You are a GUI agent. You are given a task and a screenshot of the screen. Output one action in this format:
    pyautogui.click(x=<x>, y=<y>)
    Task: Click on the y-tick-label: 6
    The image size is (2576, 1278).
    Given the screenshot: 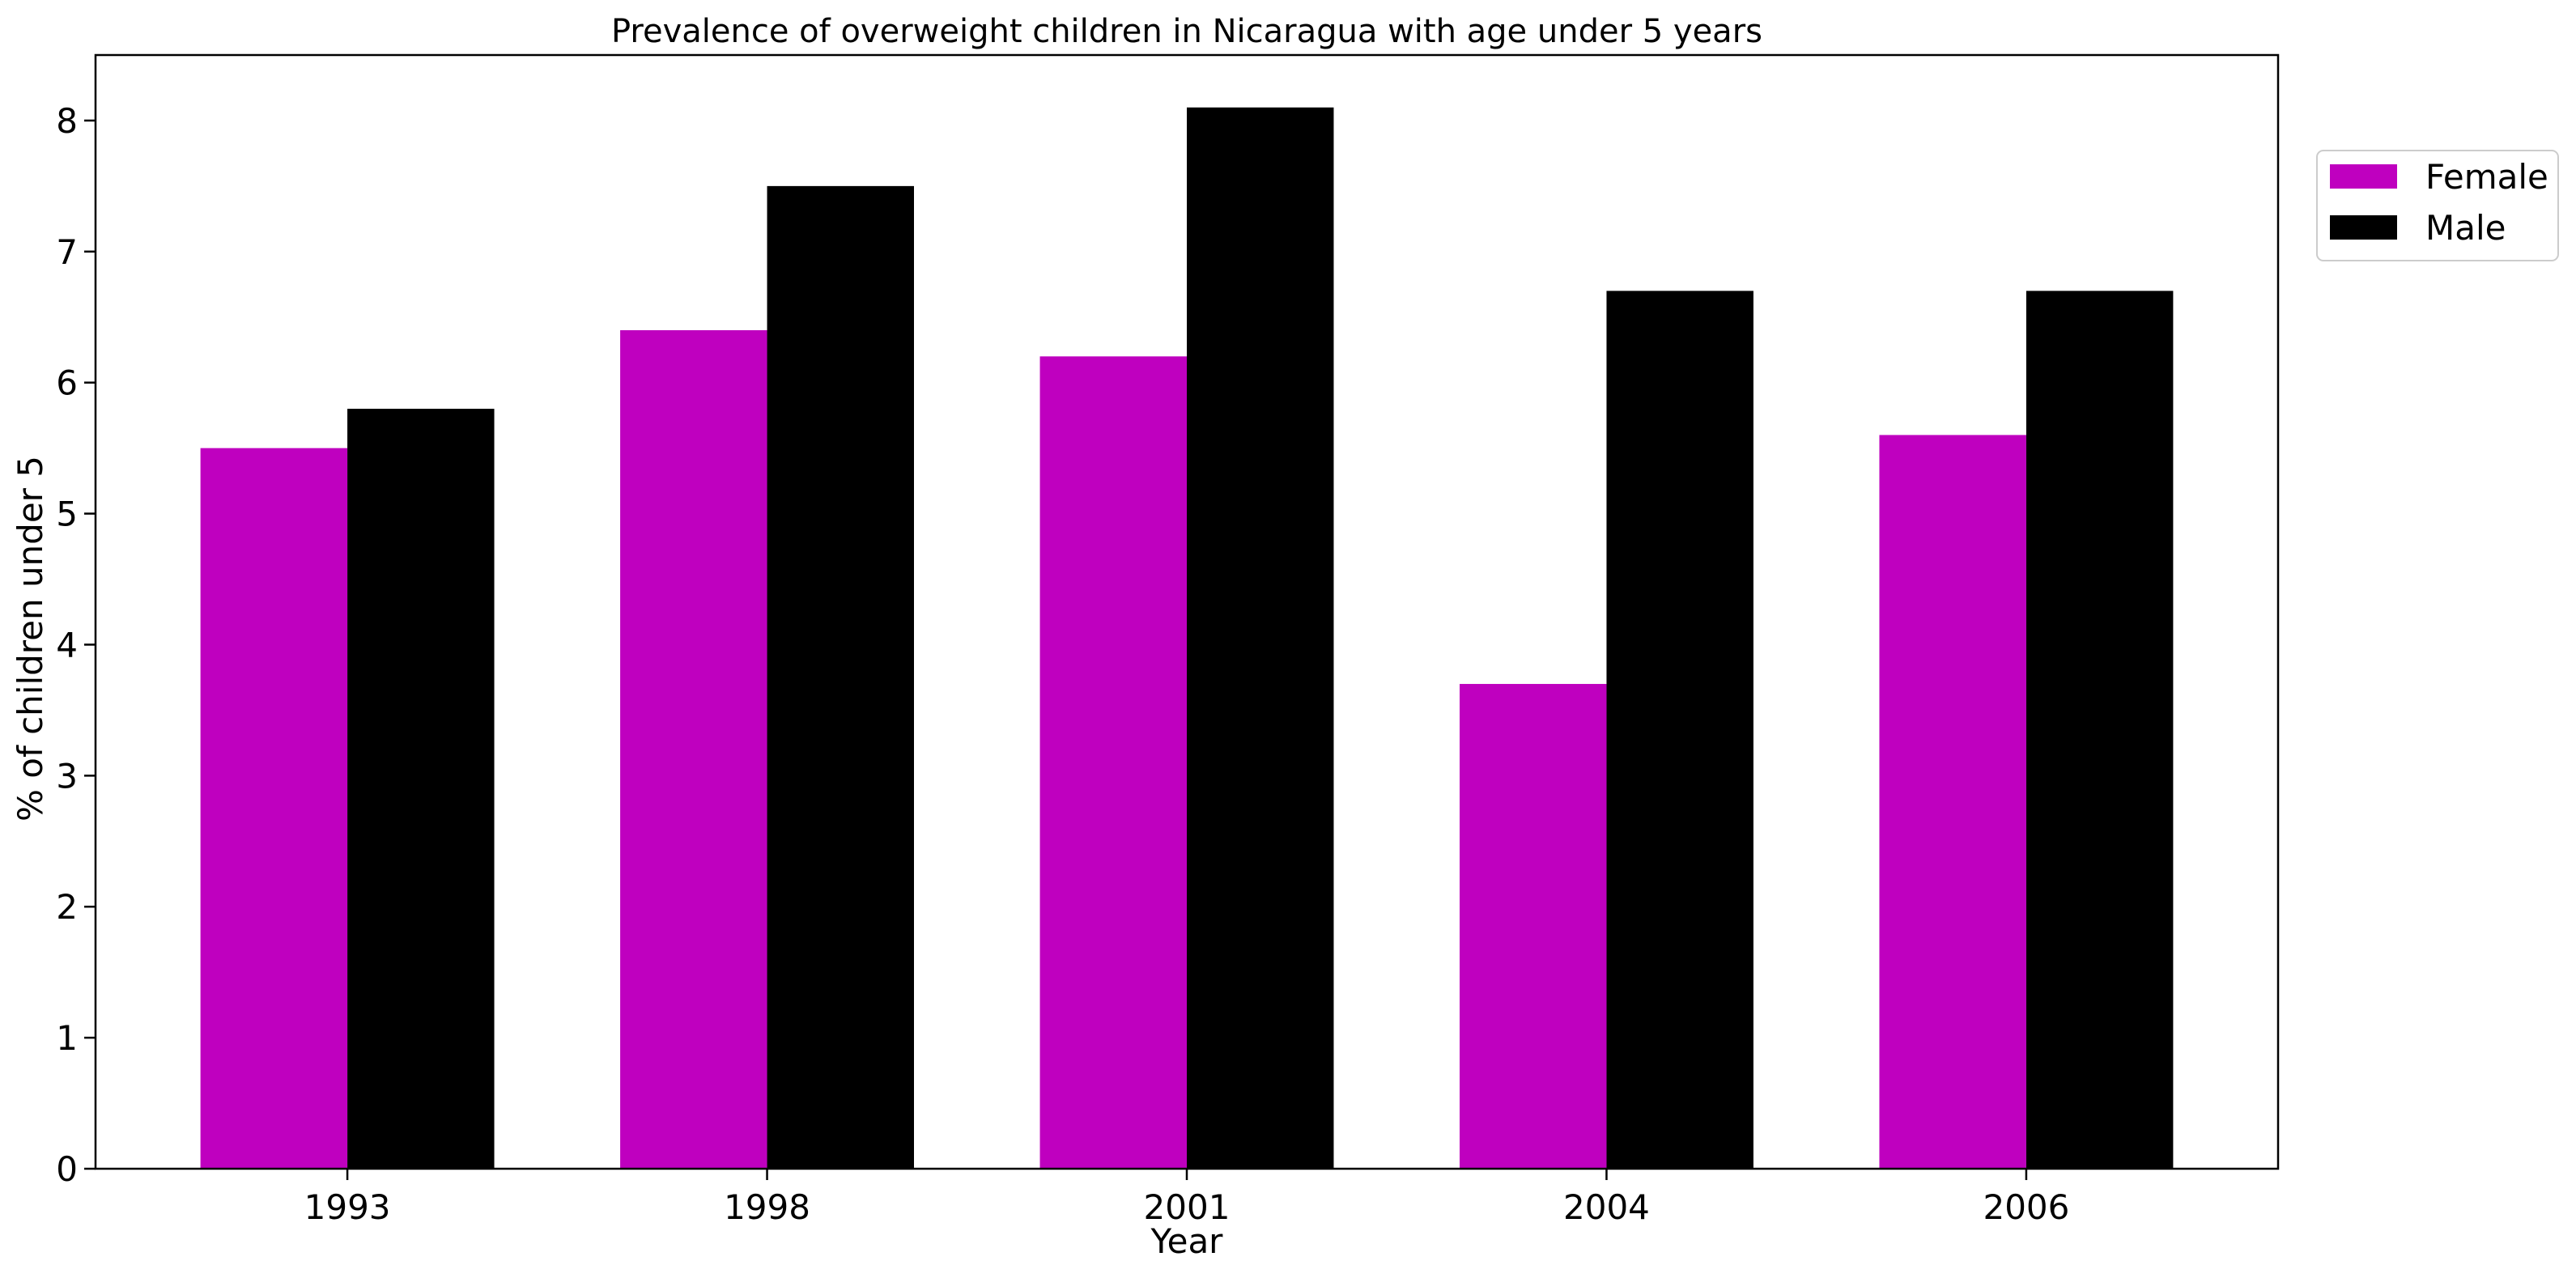 What is the action you would take?
    pyautogui.click(x=67, y=383)
    